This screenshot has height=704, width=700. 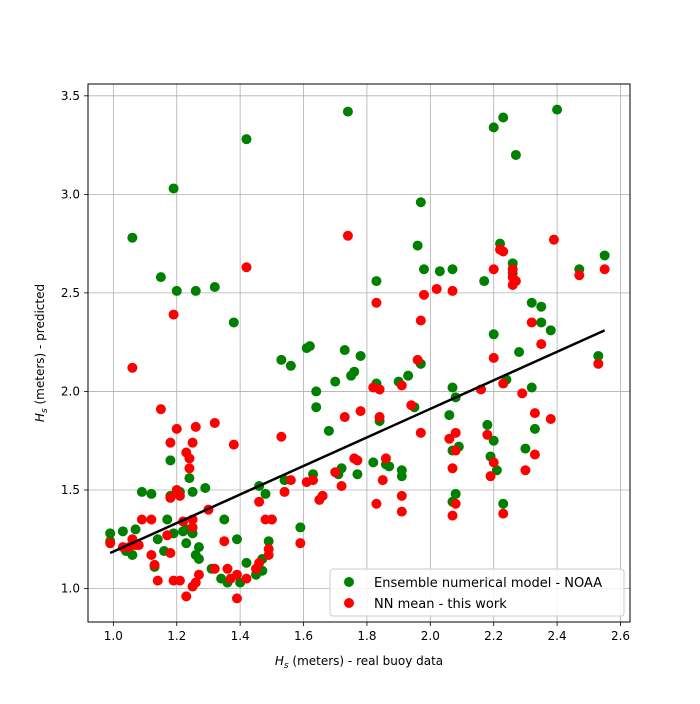 What do you see at coordinates (40, 346) in the screenshot?
I see `y-axis-label-rest: (meters) - predicted` at bounding box center [40, 346].